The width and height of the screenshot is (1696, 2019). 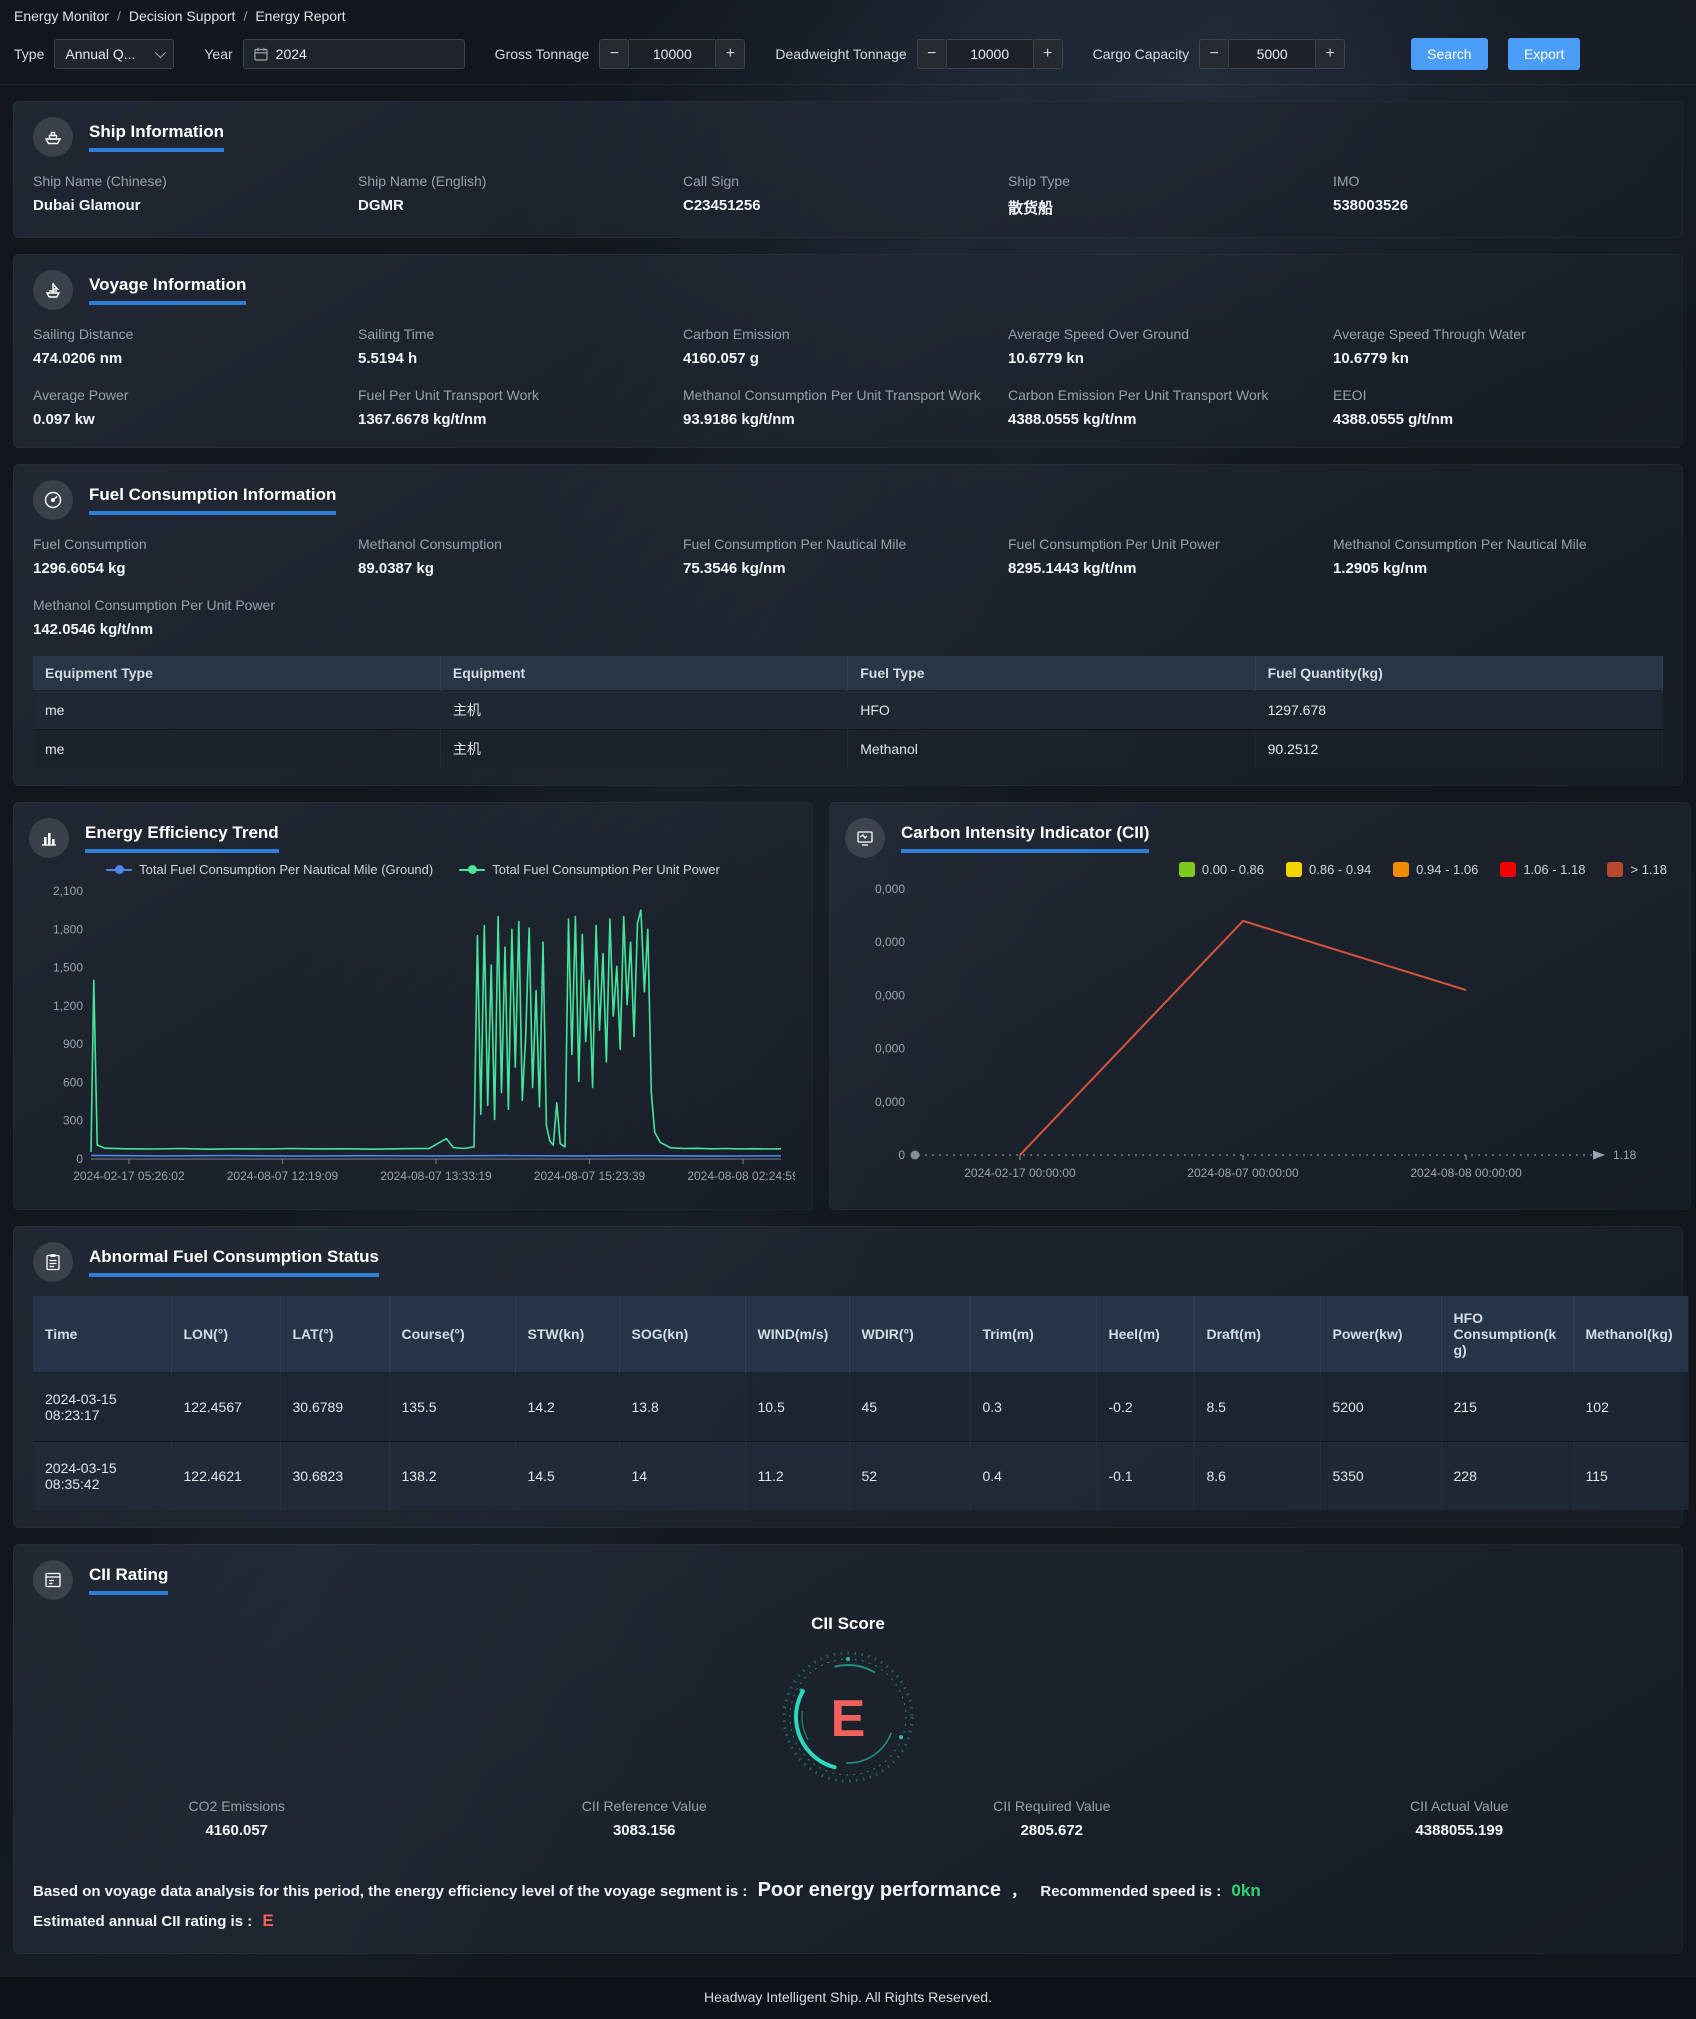 What do you see at coordinates (797, 1407) in the screenshot?
I see `table-cell: 10.5` at bounding box center [797, 1407].